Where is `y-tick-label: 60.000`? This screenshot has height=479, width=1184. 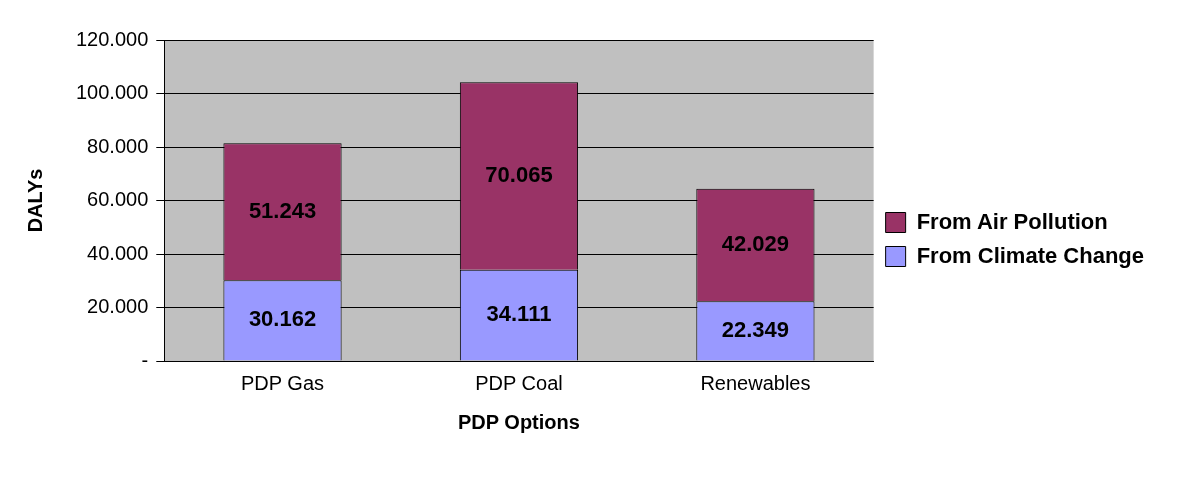 y-tick-label: 60.000 is located at coordinates (118, 199).